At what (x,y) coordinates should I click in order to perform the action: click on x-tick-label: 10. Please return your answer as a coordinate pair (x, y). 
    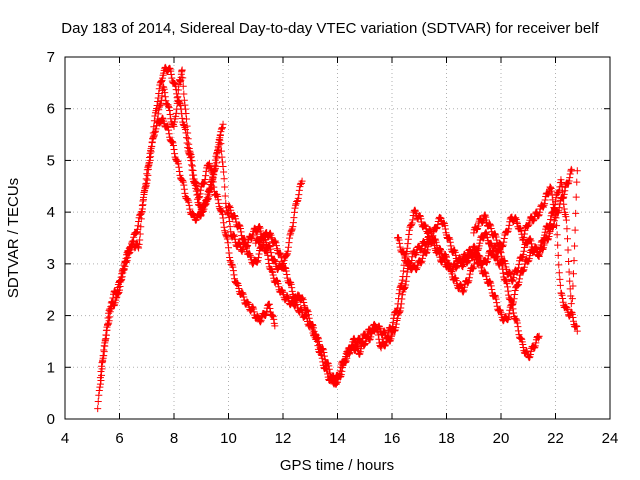
    Looking at the image, I should click on (228, 438).